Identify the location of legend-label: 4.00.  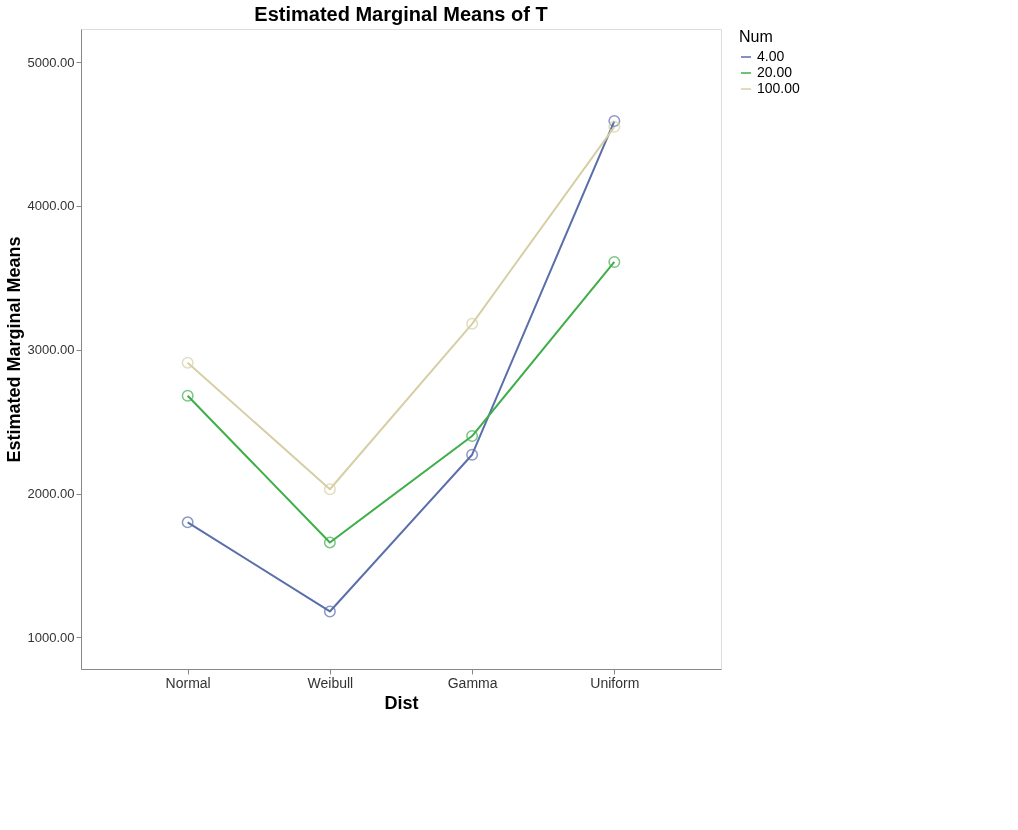
(771, 56).